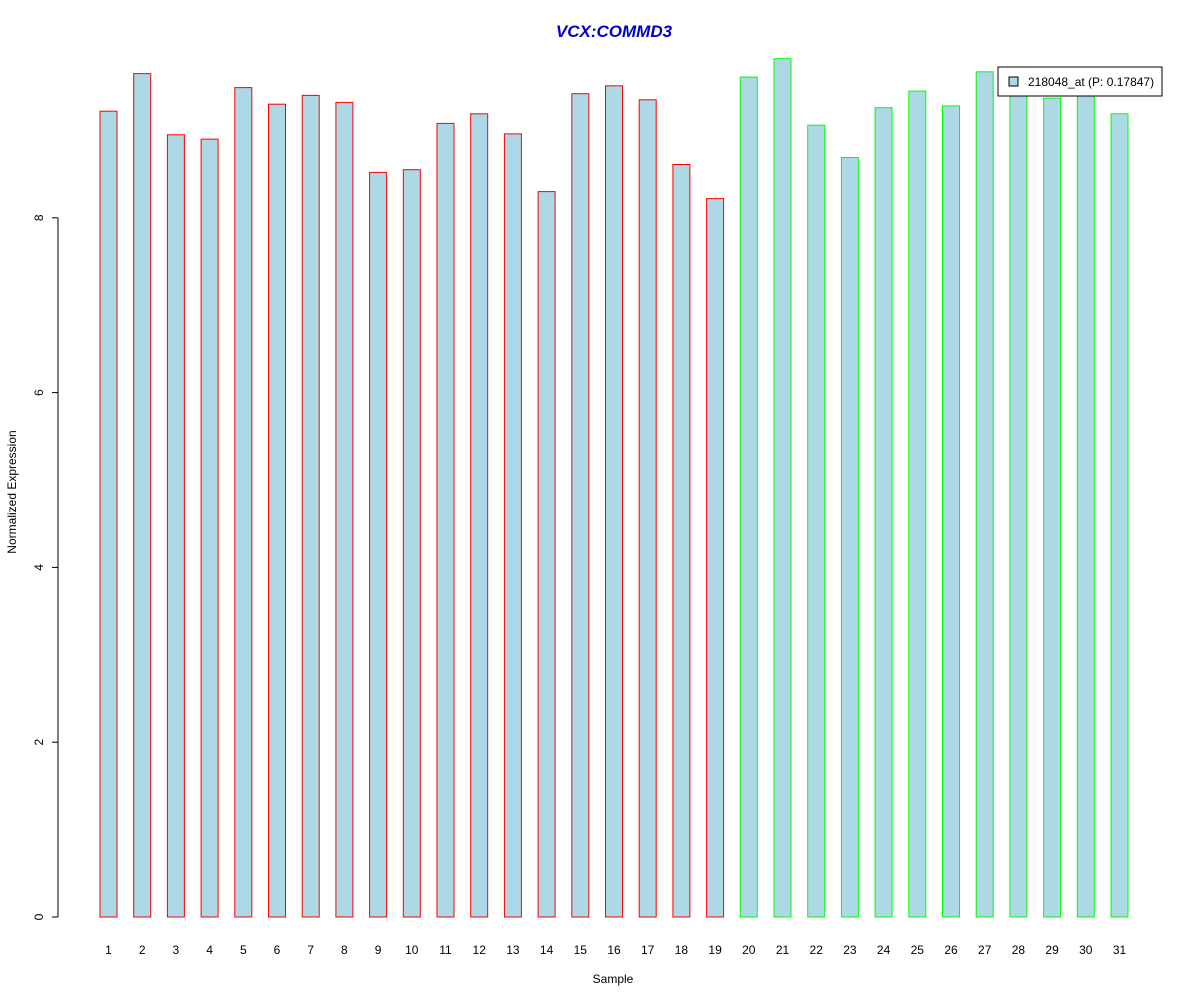 The width and height of the screenshot is (1200, 1000). What do you see at coordinates (310, 950) in the screenshot?
I see `x-tick-label: 7` at bounding box center [310, 950].